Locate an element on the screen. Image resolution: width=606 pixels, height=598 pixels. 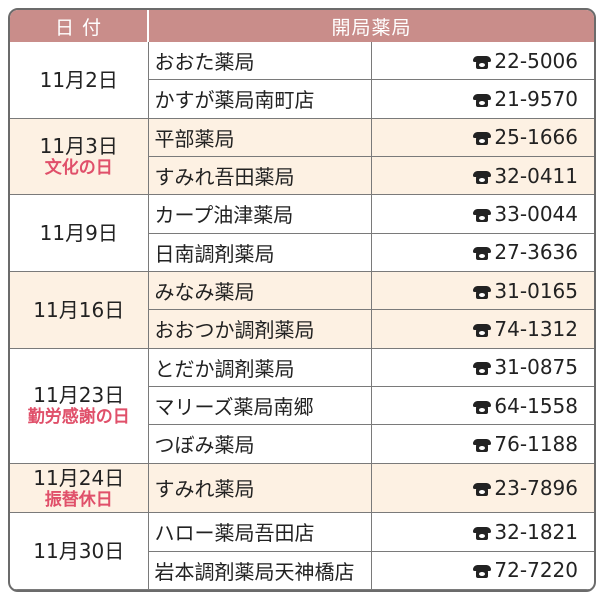
pharmacy-name: おおた薬局 is located at coordinates (259, 61).